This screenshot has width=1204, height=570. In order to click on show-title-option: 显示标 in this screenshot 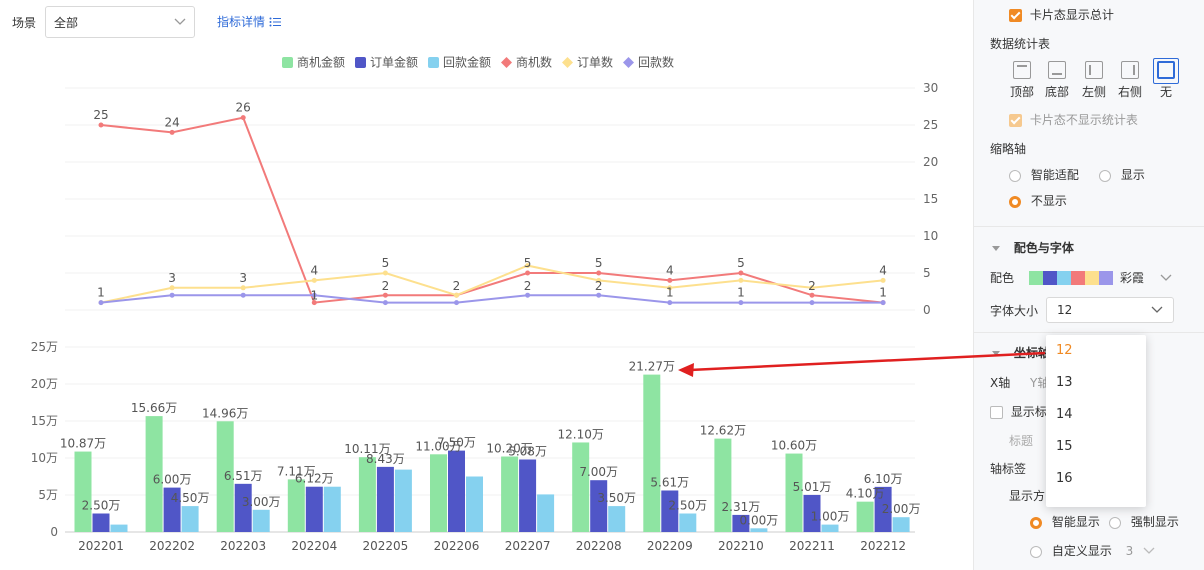, I will do `click(1018, 411)`.